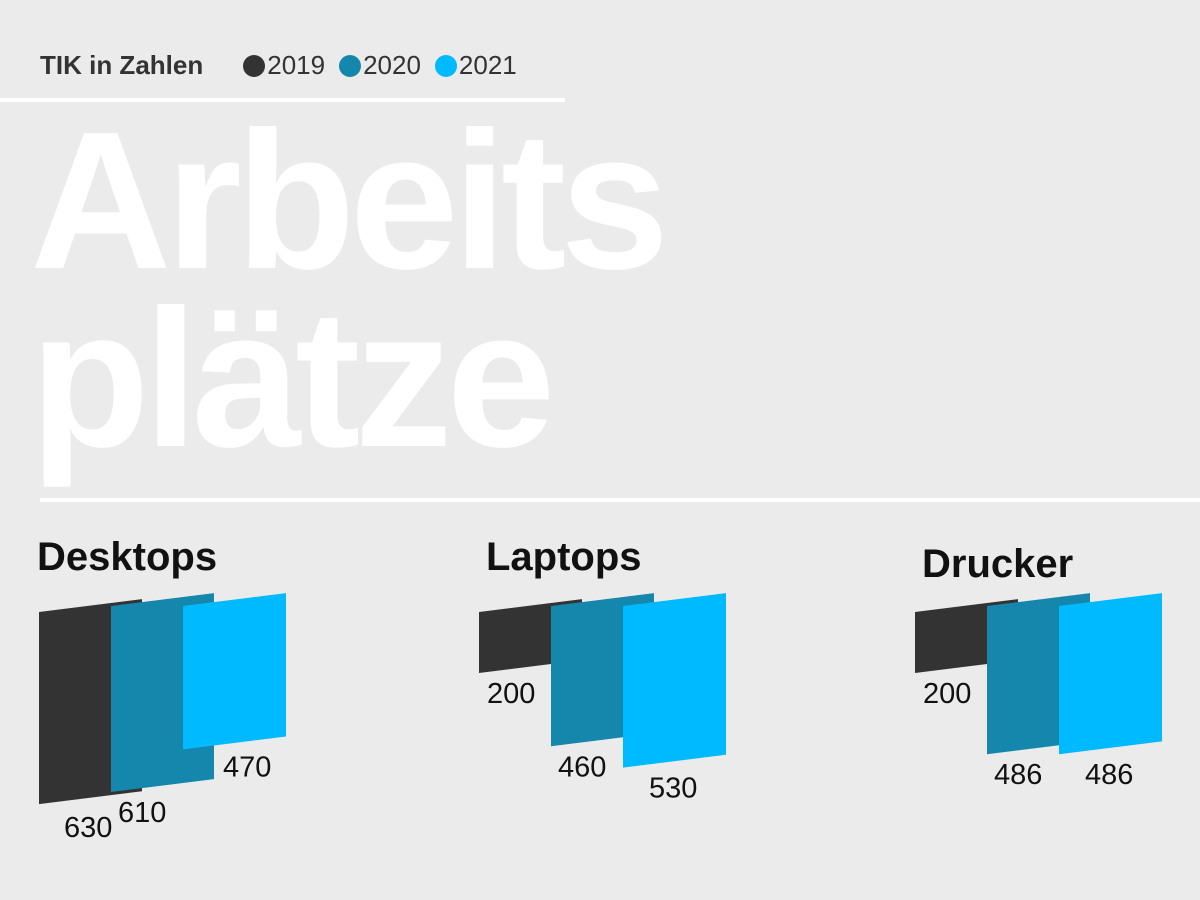 This screenshot has width=1200, height=900. Describe the element at coordinates (487, 65) in the screenshot. I see `legend-label: 2021` at that location.